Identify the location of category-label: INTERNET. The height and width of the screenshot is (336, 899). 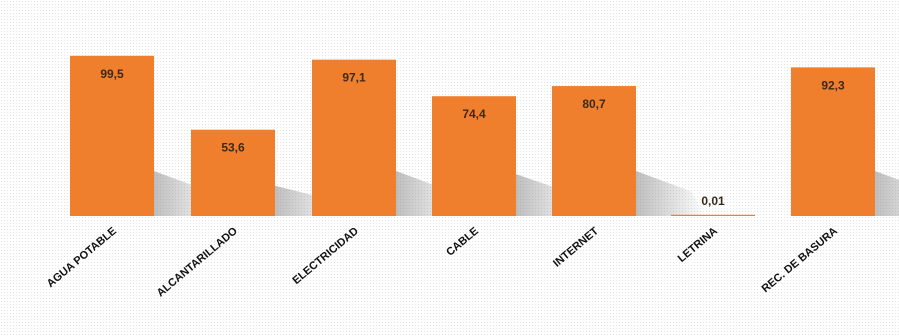
(576, 247).